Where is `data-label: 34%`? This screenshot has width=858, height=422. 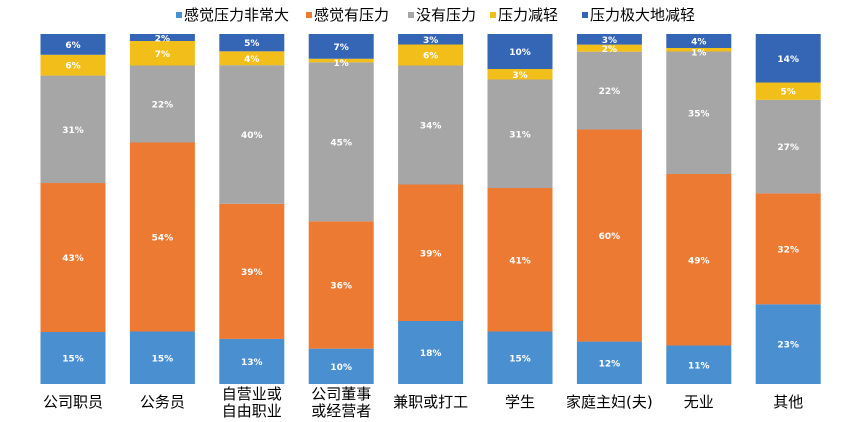 data-label: 34% is located at coordinates (431, 127).